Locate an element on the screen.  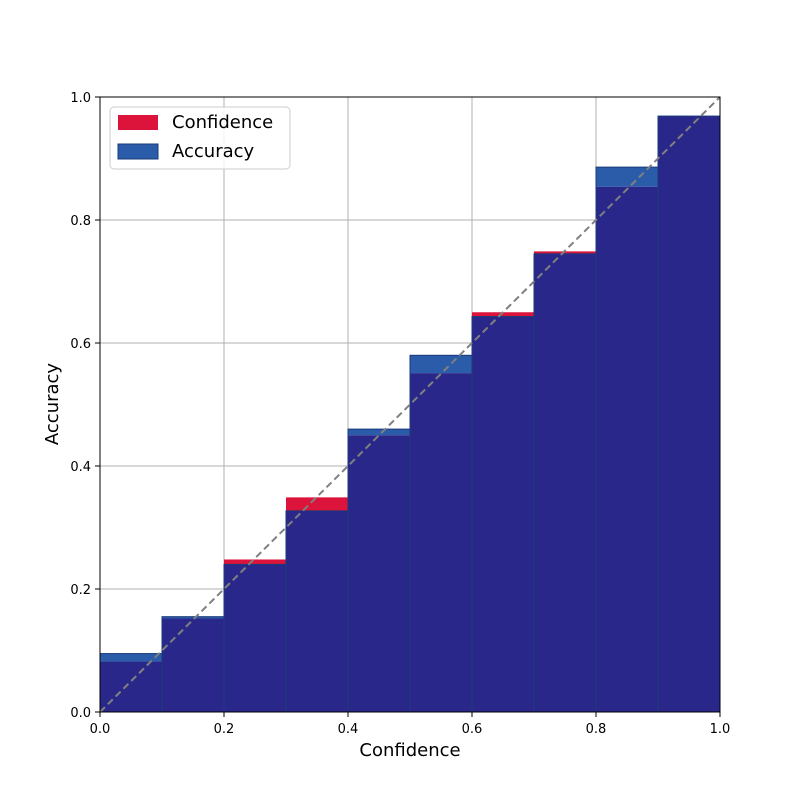
y-tick-label: 0.4 is located at coordinates (80, 467).